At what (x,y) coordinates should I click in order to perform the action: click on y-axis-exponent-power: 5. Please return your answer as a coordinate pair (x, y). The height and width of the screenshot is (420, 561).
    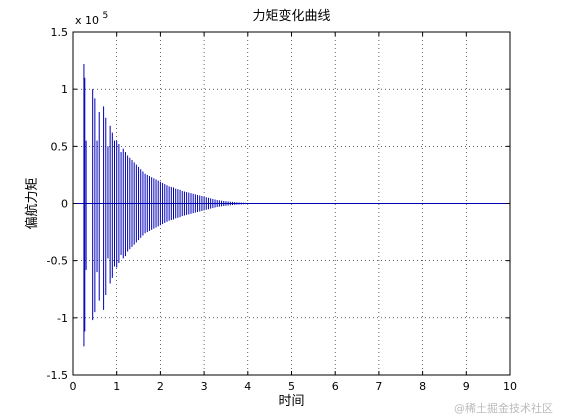
    Looking at the image, I should click on (106, 16).